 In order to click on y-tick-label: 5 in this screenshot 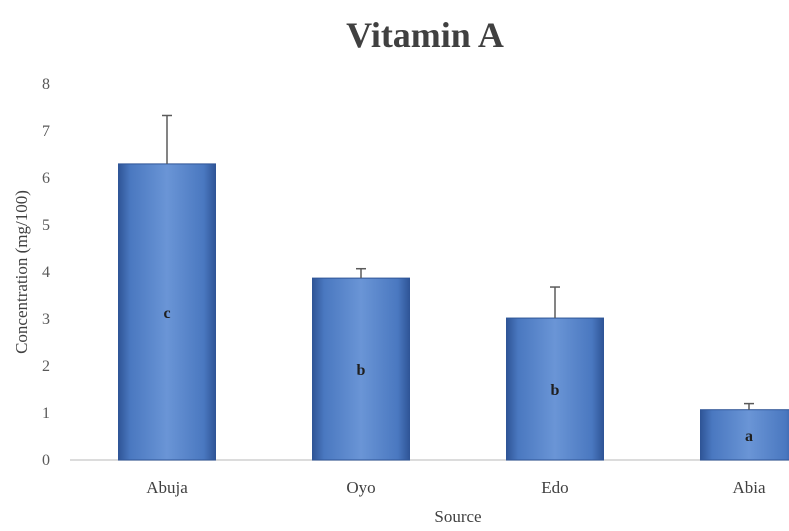, I will do `click(46, 225)`.